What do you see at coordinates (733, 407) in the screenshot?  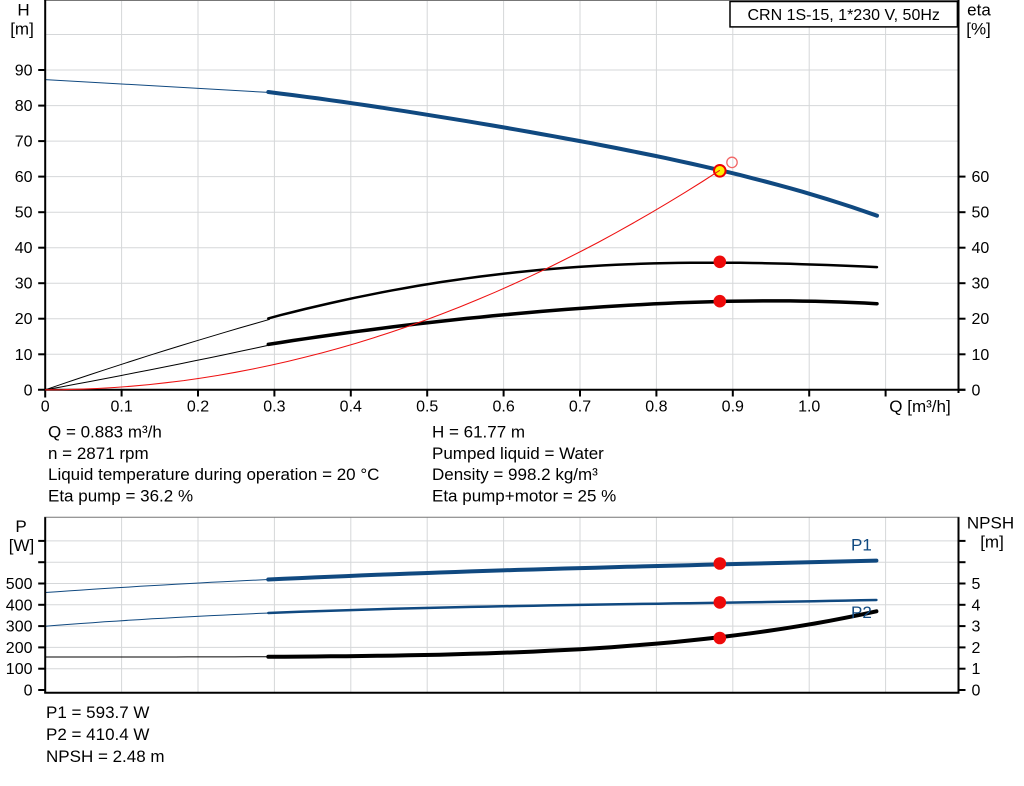 I see `svg-text: 0.9` at bounding box center [733, 407].